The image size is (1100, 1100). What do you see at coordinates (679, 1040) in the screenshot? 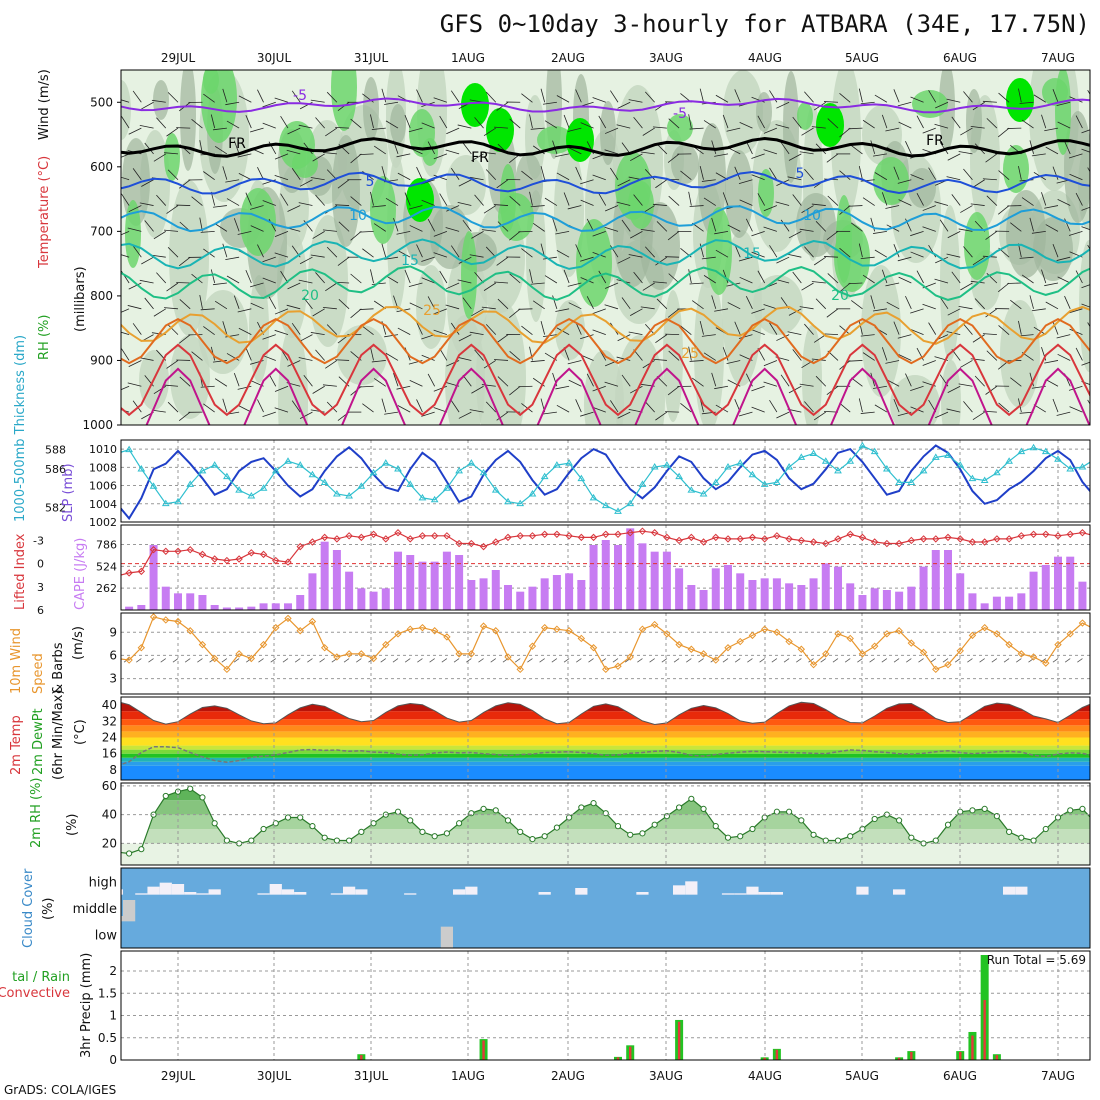
I see `precip-convective-bar` at bounding box center [679, 1040].